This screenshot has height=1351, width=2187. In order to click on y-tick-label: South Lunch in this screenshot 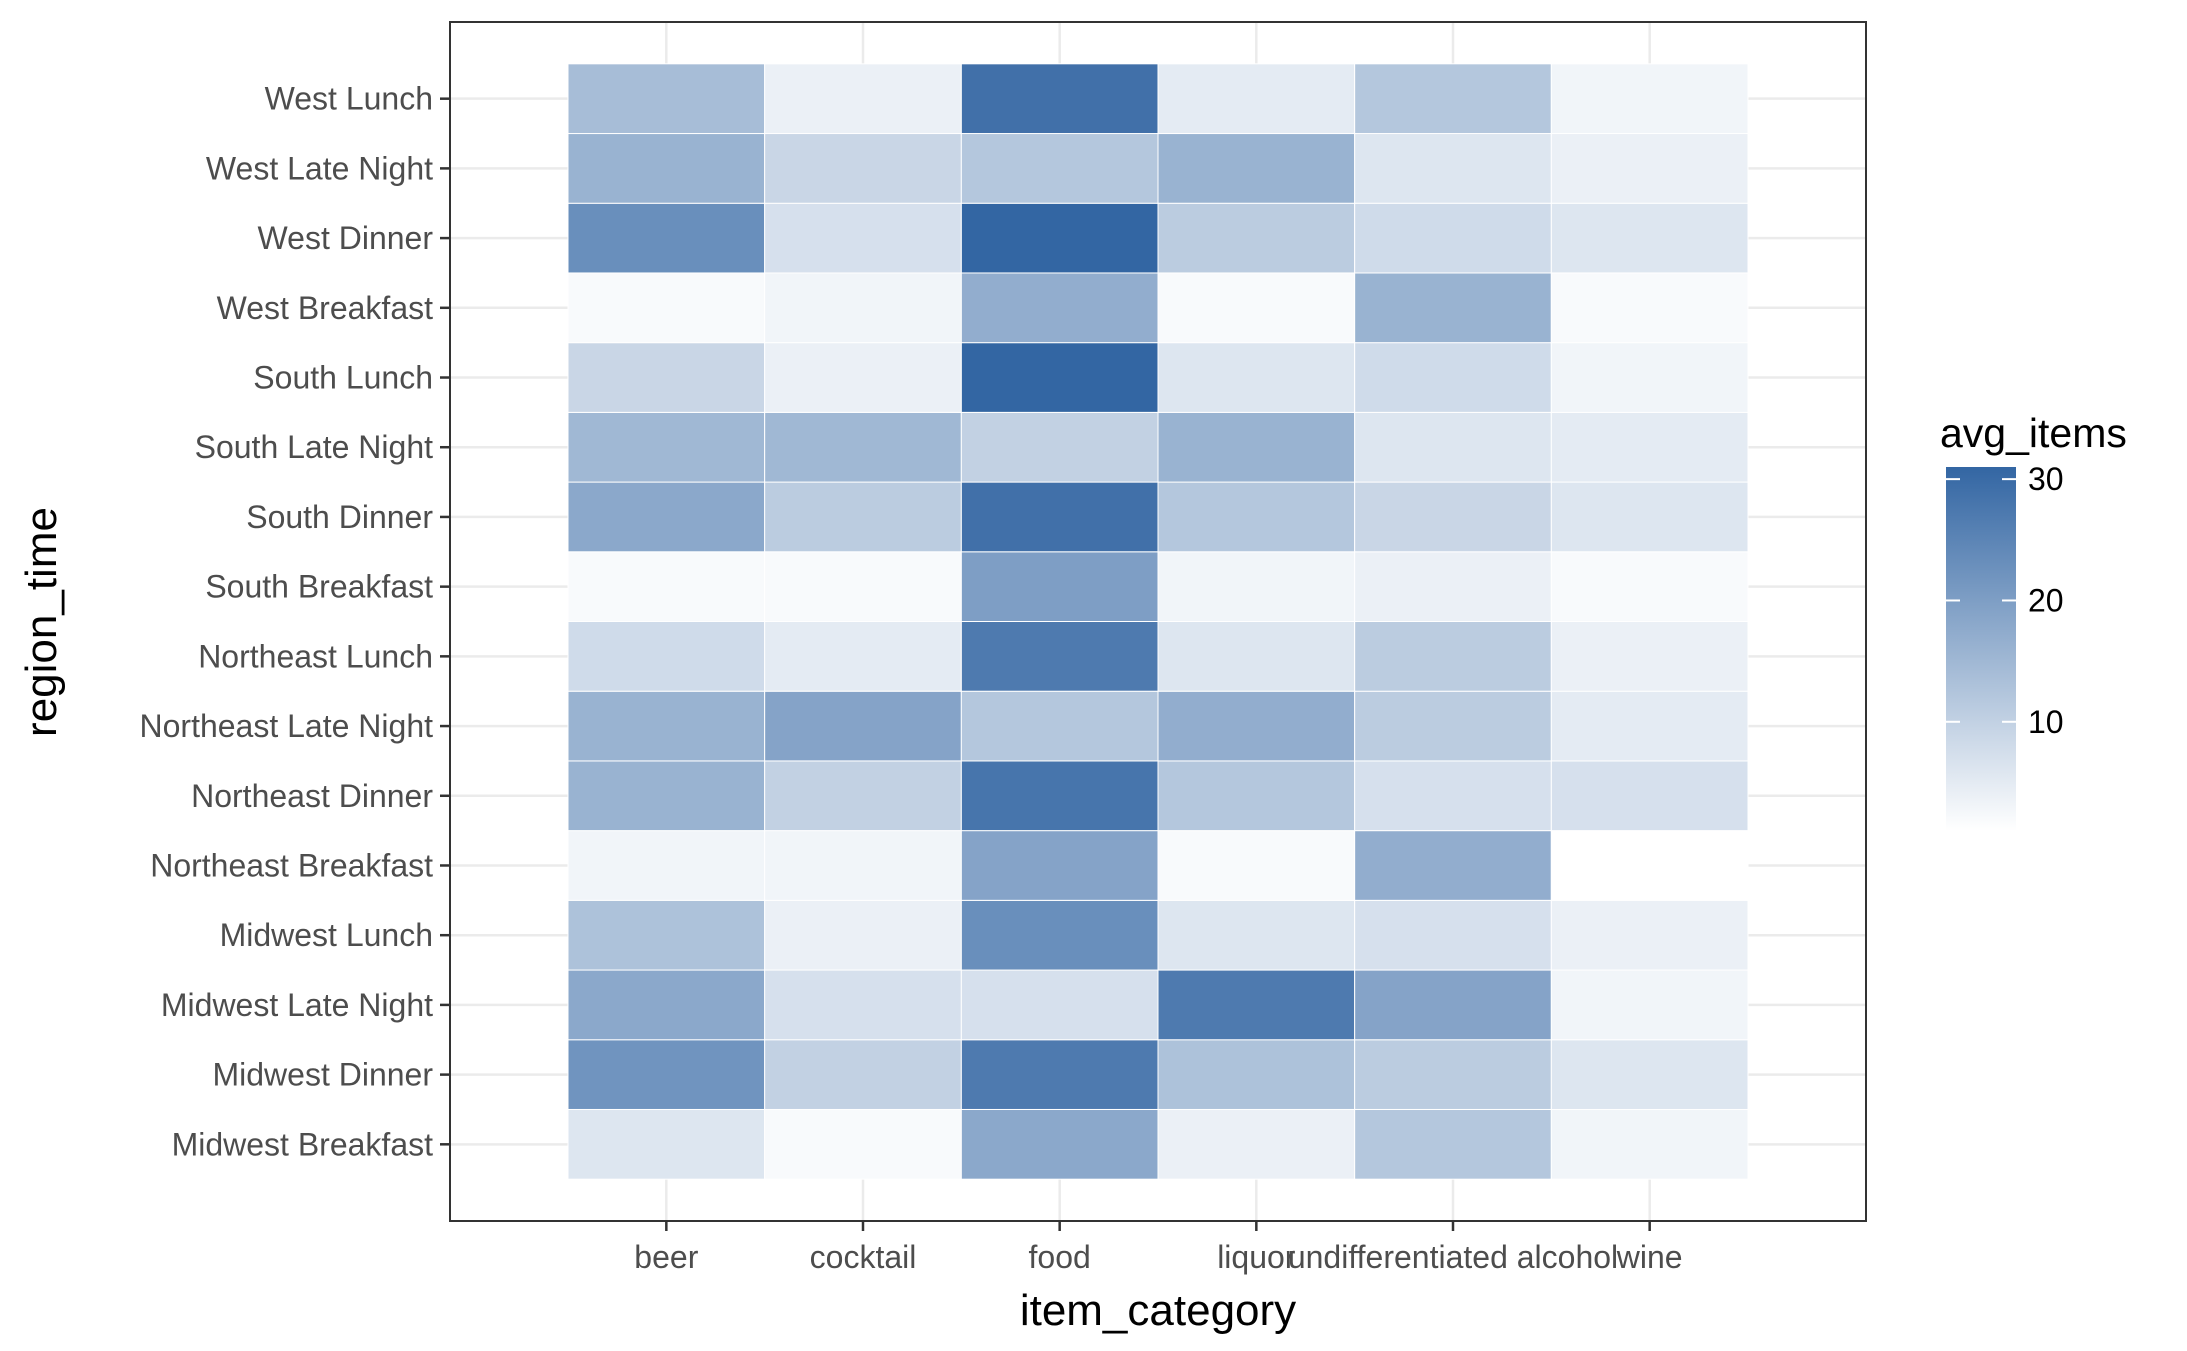, I will do `click(343, 378)`.